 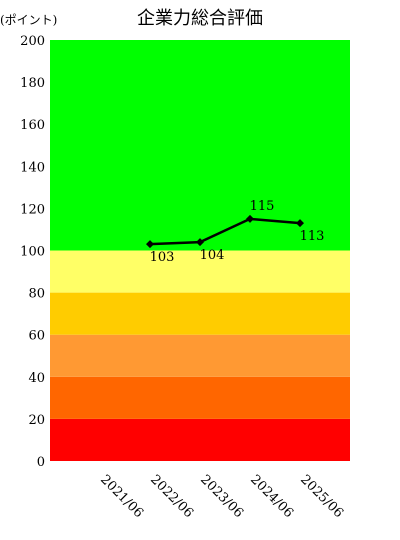 I want to click on series-line, so click(x=225, y=231).